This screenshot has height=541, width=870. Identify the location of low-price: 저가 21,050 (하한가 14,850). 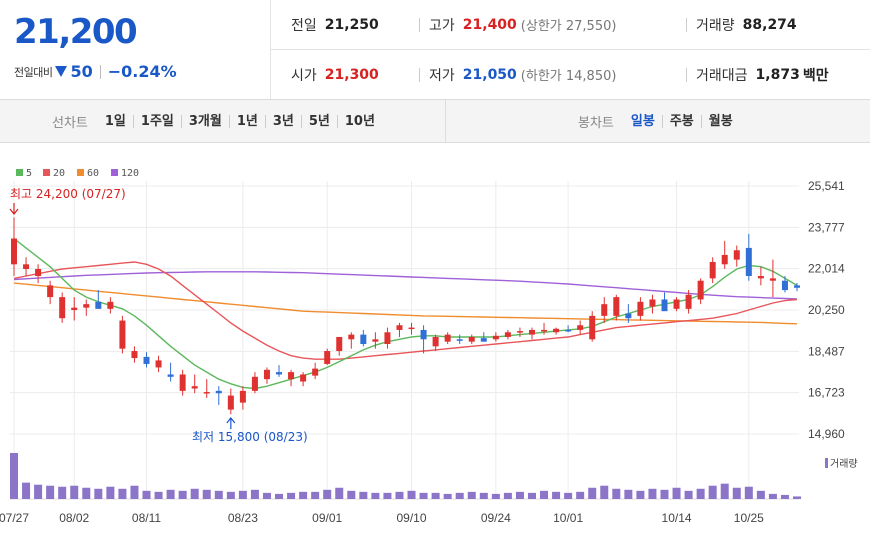
(522, 74).